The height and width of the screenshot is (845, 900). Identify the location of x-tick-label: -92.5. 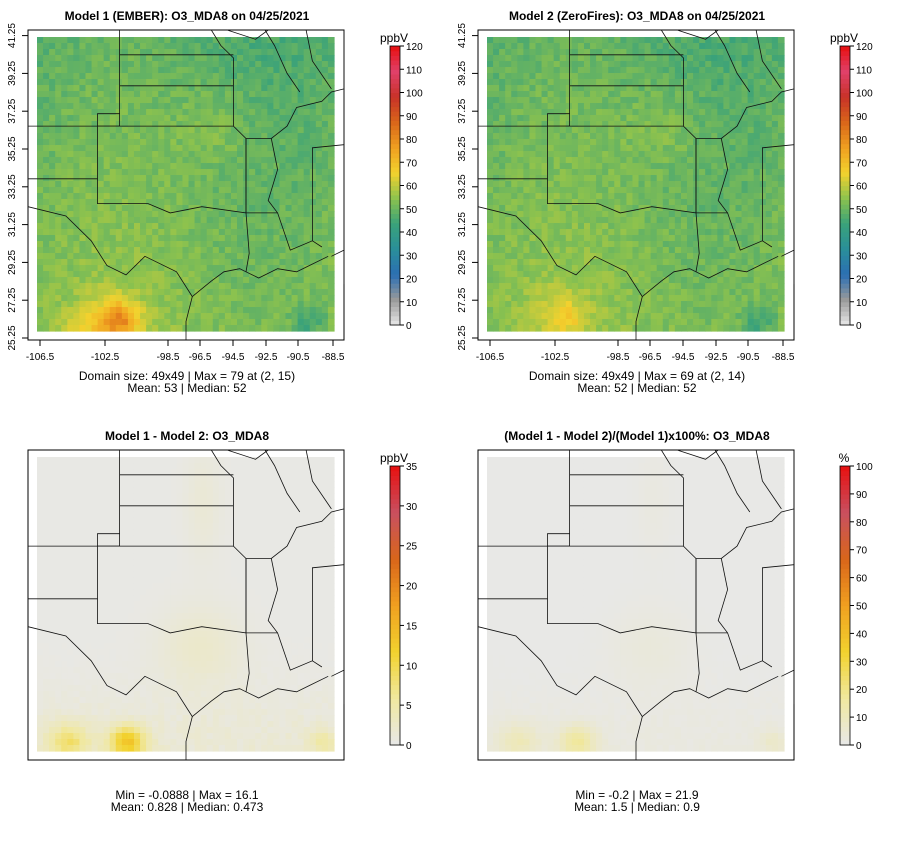
(716, 357).